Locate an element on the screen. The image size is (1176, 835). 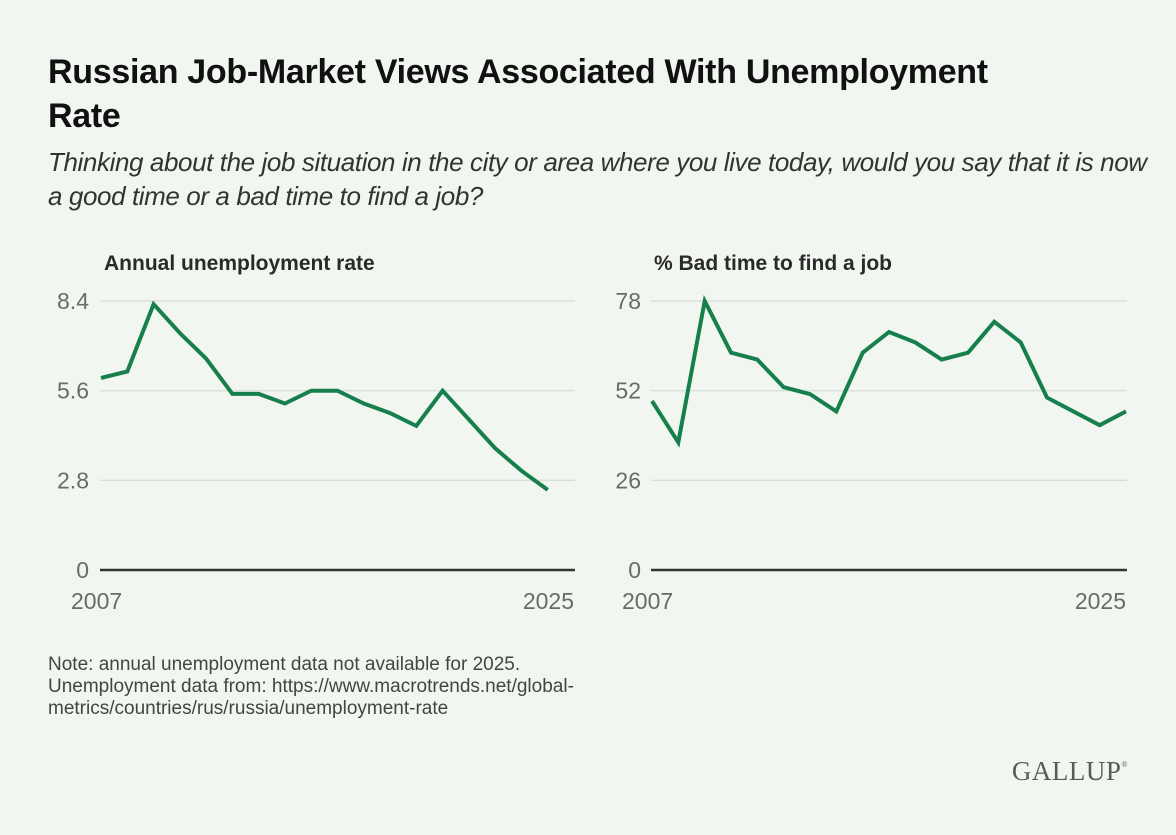
left-data-point-2014 is located at coordinates (285, 403).